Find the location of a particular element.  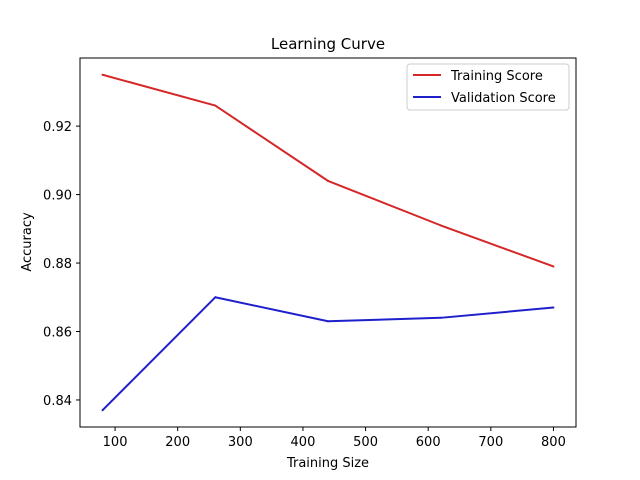

legend-label-validation-score: Validation Score is located at coordinates (503, 98).